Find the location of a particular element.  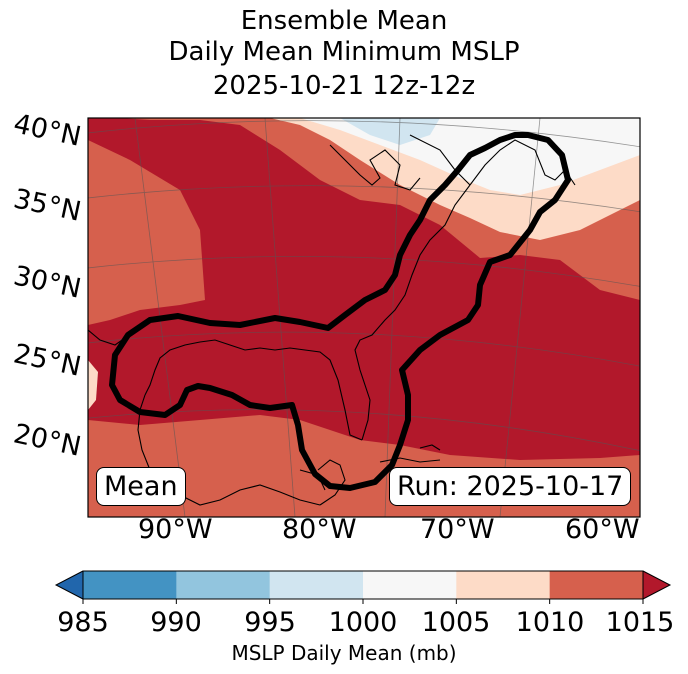

field-1005-1010-west is located at coordinates (93, 385).